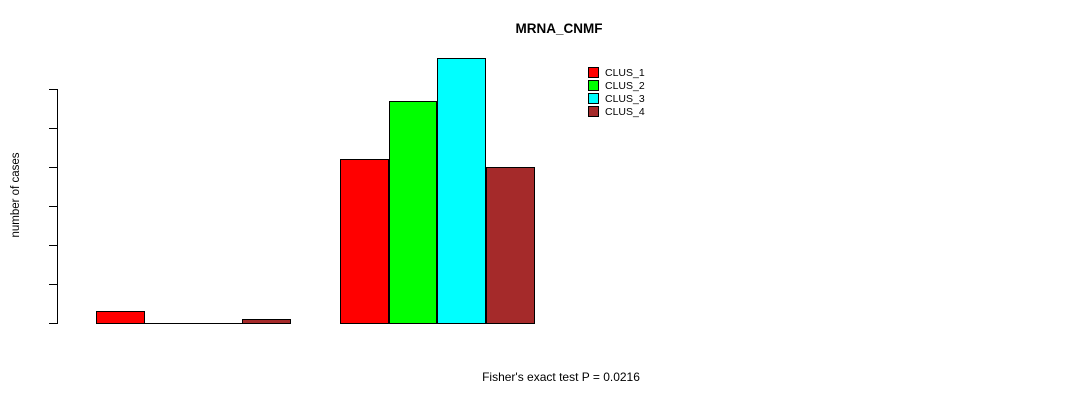 Image resolution: width=1090 pixels, height=400 pixels. I want to click on y-axis-line, so click(57, 206).